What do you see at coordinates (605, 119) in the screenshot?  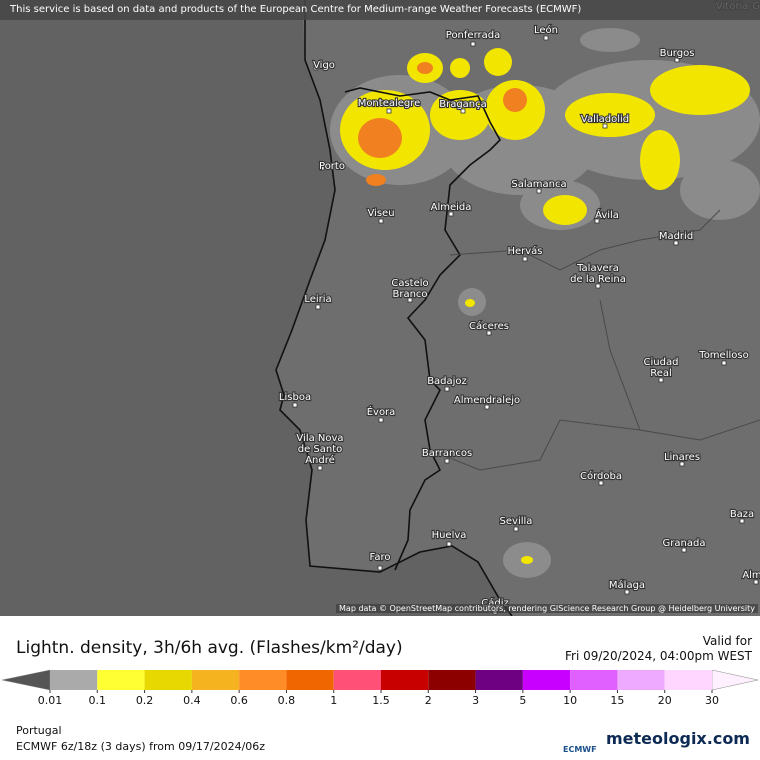 I see `city-label: Valladolid` at bounding box center [605, 119].